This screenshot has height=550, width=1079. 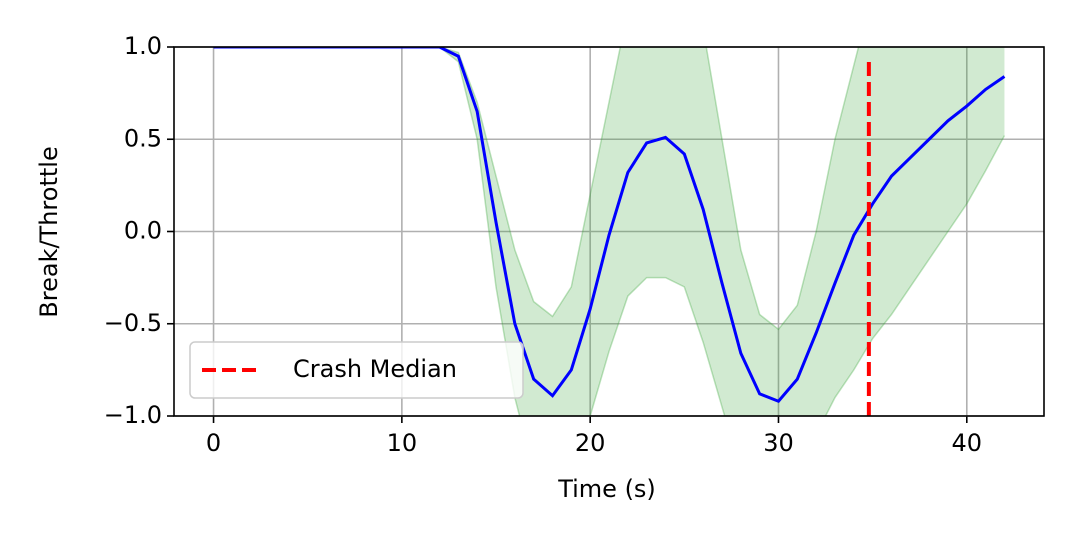 What do you see at coordinates (967, 443) in the screenshot?
I see `x-tick-label: 40` at bounding box center [967, 443].